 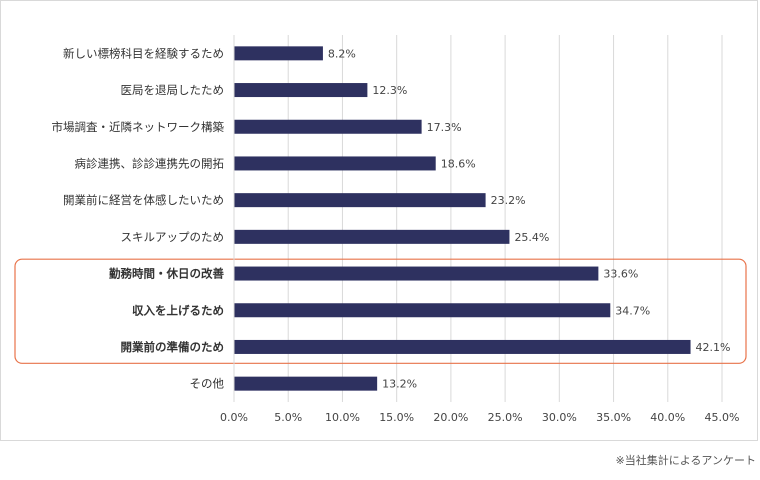 I want to click on data-label: 12.3%, so click(x=389, y=90).